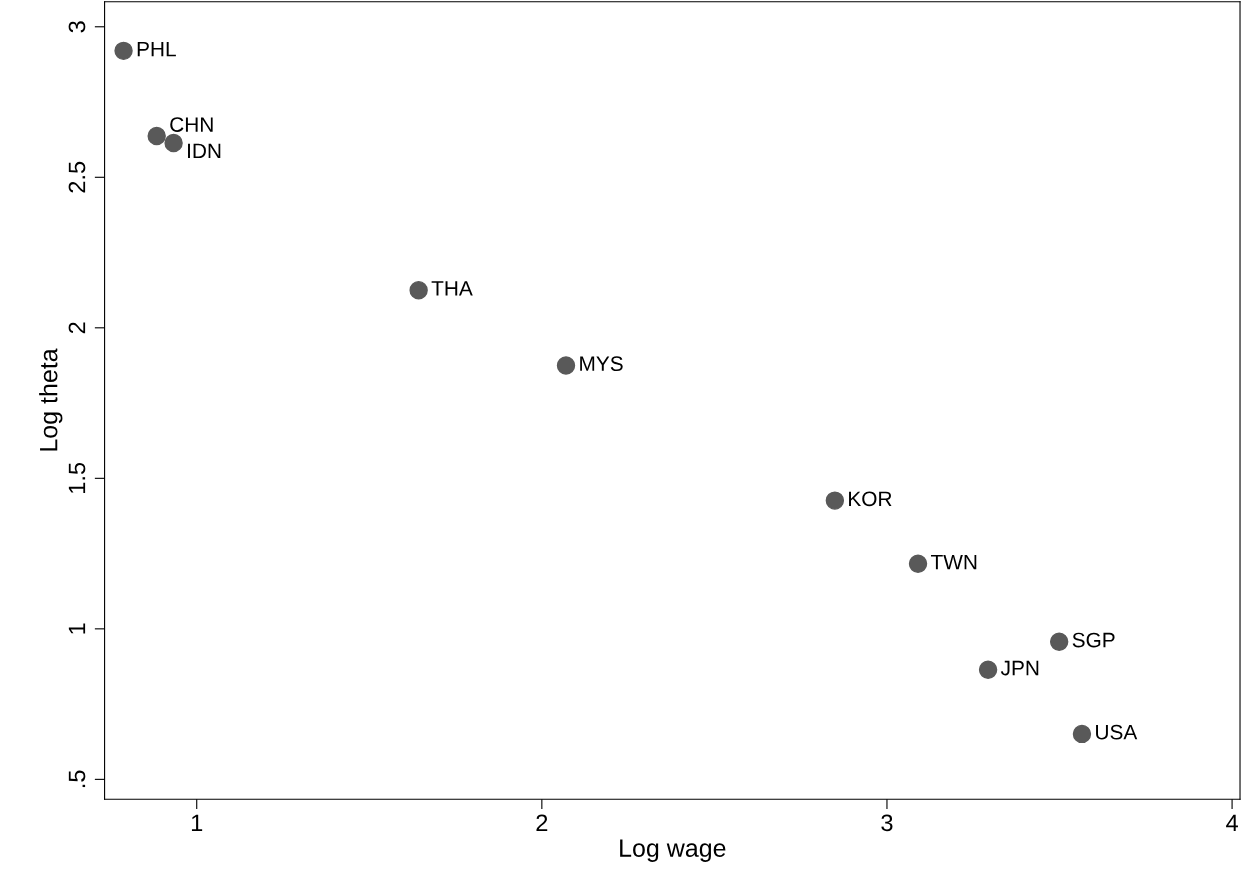 The width and height of the screenshot is (1245, 893). What do you see at coordinates (1093, 640) in the screenshot?
I see `annotation: SGP` at bounding box center [1093, 640].